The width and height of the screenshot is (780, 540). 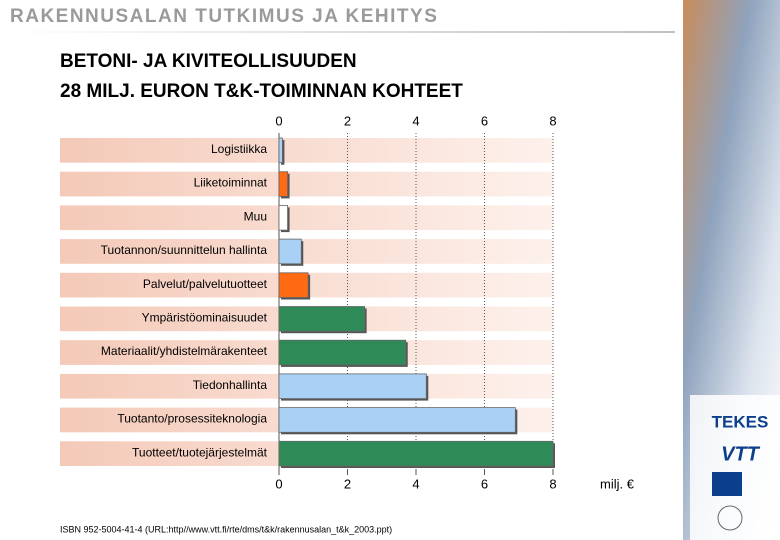 I want to click on y-tick-label: Materiaalit/yhdistelmärakenteet, so click(x=184, y=351).